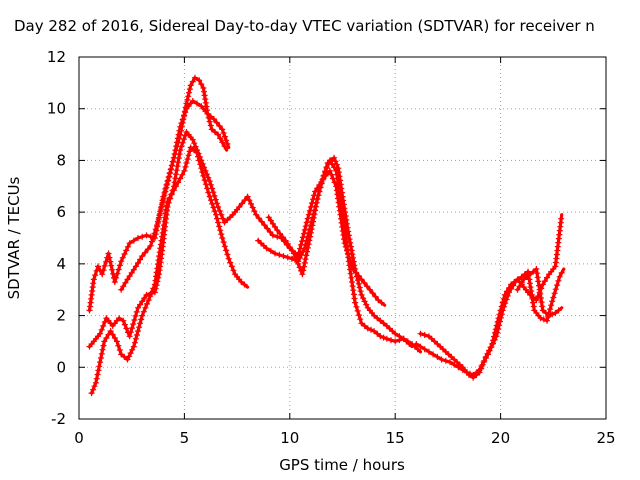 The height and width of the screenshot is (480, 640). Describe the element at coordinates (58, 419) in the screenshot. I see `y-tick-label: -2` at that location.